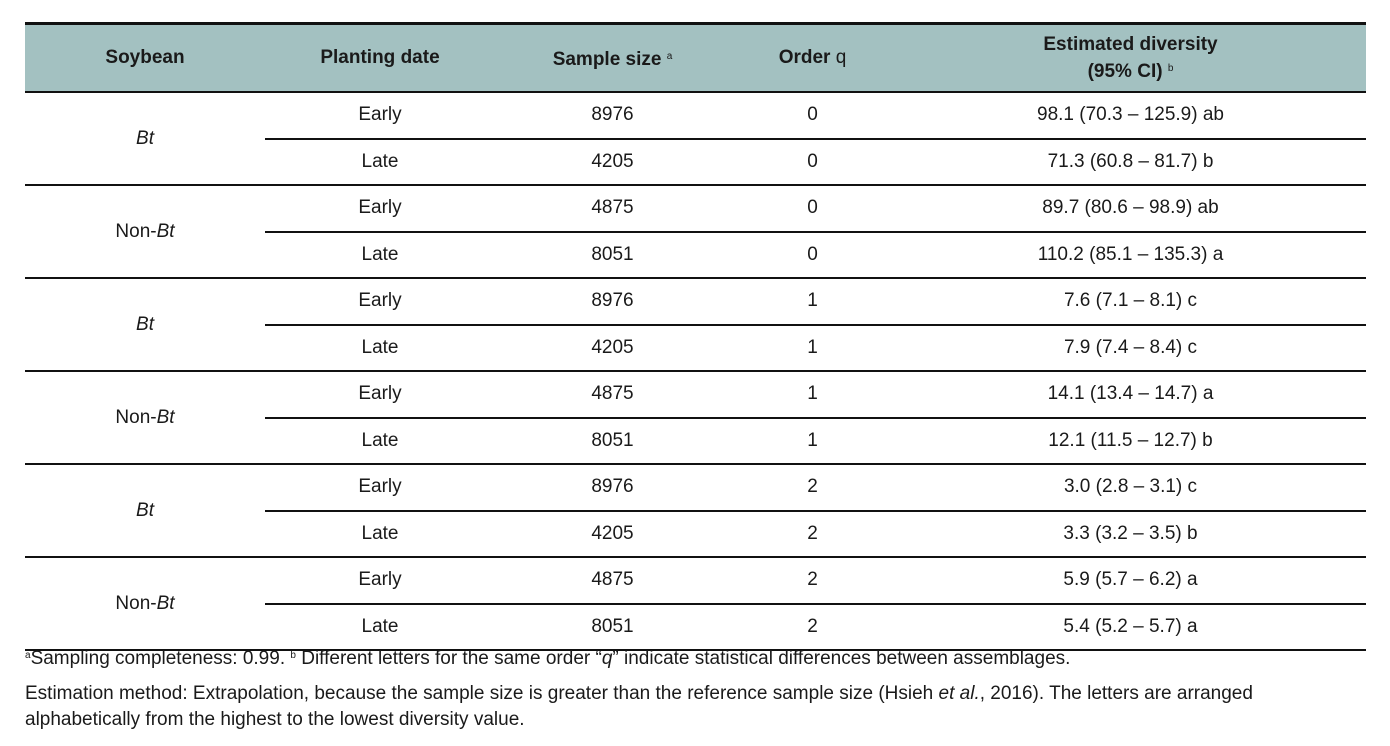 This screenshot has height=746, width=1390. Describe the element at coordinates (607, 658) in the screenshot. I see `footnote-text: q` at that location.